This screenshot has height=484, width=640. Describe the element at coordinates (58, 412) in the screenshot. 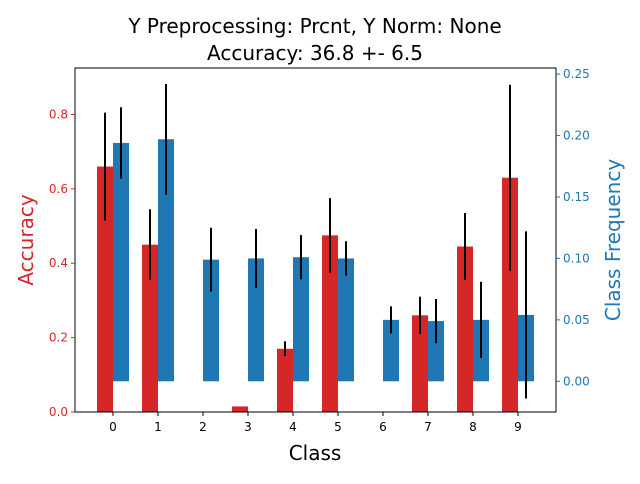

I see `left-tick-label-0: 0.0` at that location.